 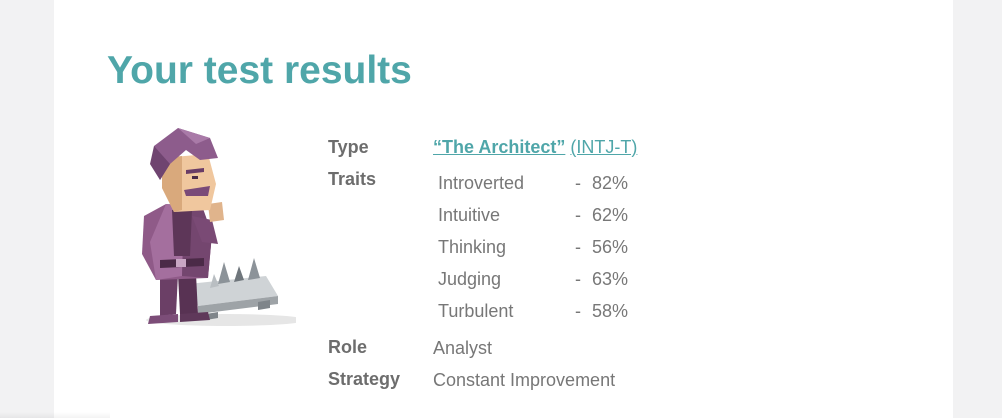 I want to click on trait-percent: 58%, so click(x=610, y=311).